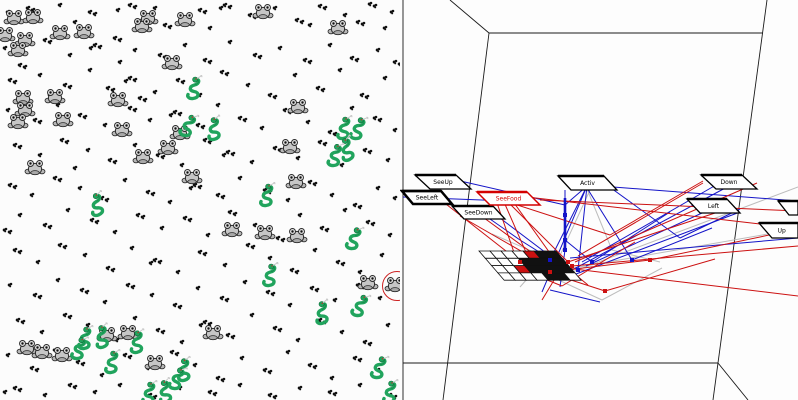 The image size is (798, 400). I want to click on retina-grid-cell, so click(573, 276).